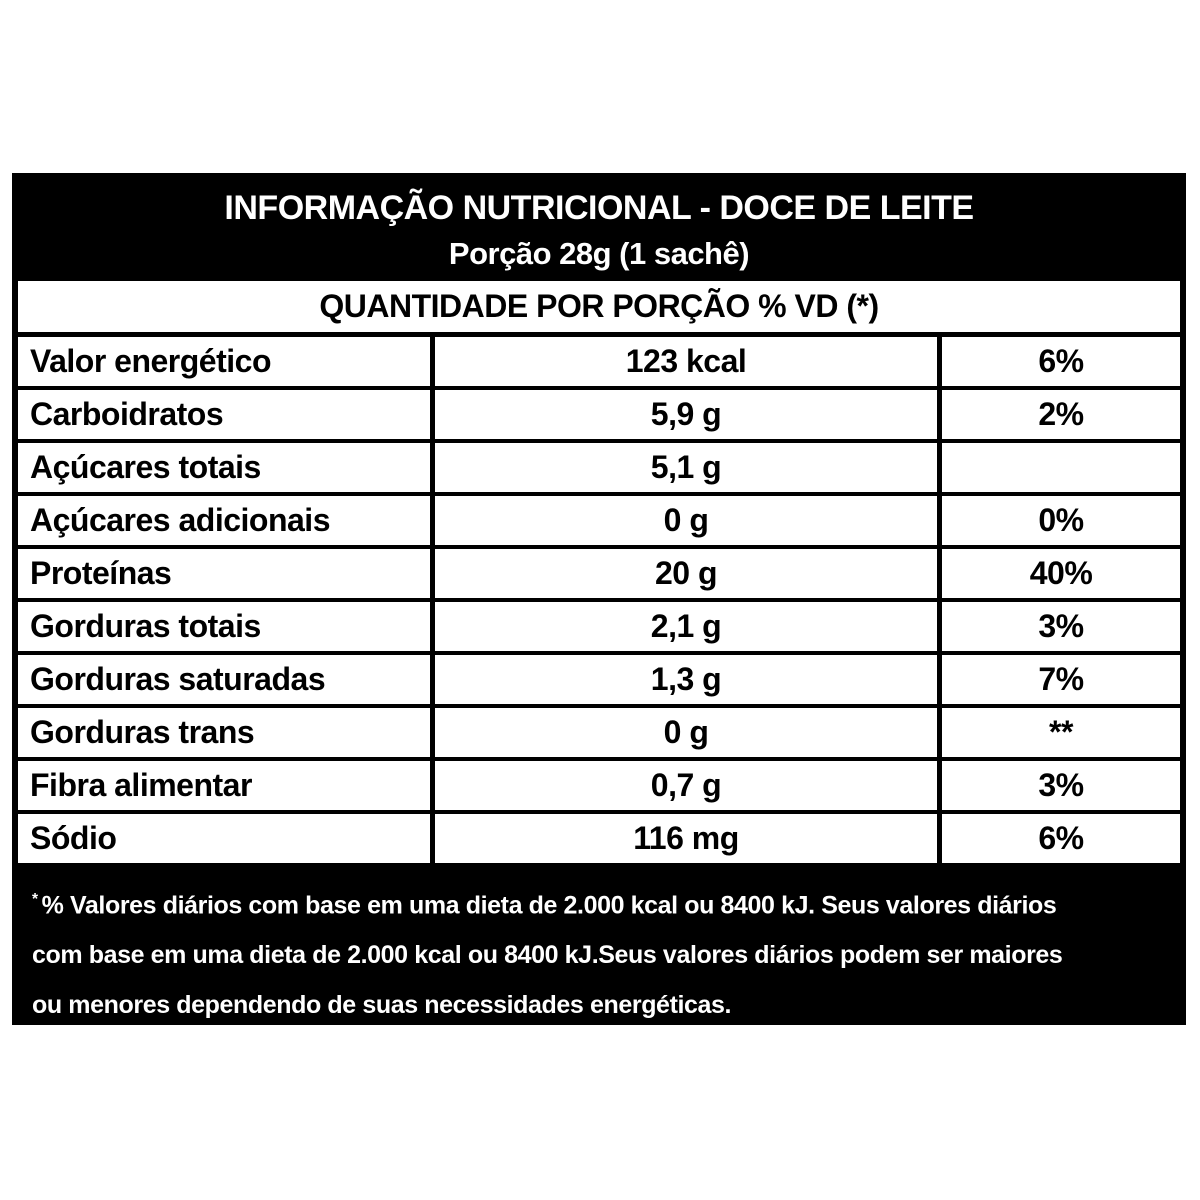 The width and height of the screenshot is (1200, 1200). What do you see at coordinates (683, 838) in the screenshot?
I see `nutrient-amount: 116 mg` at bounding box center [683, 838].